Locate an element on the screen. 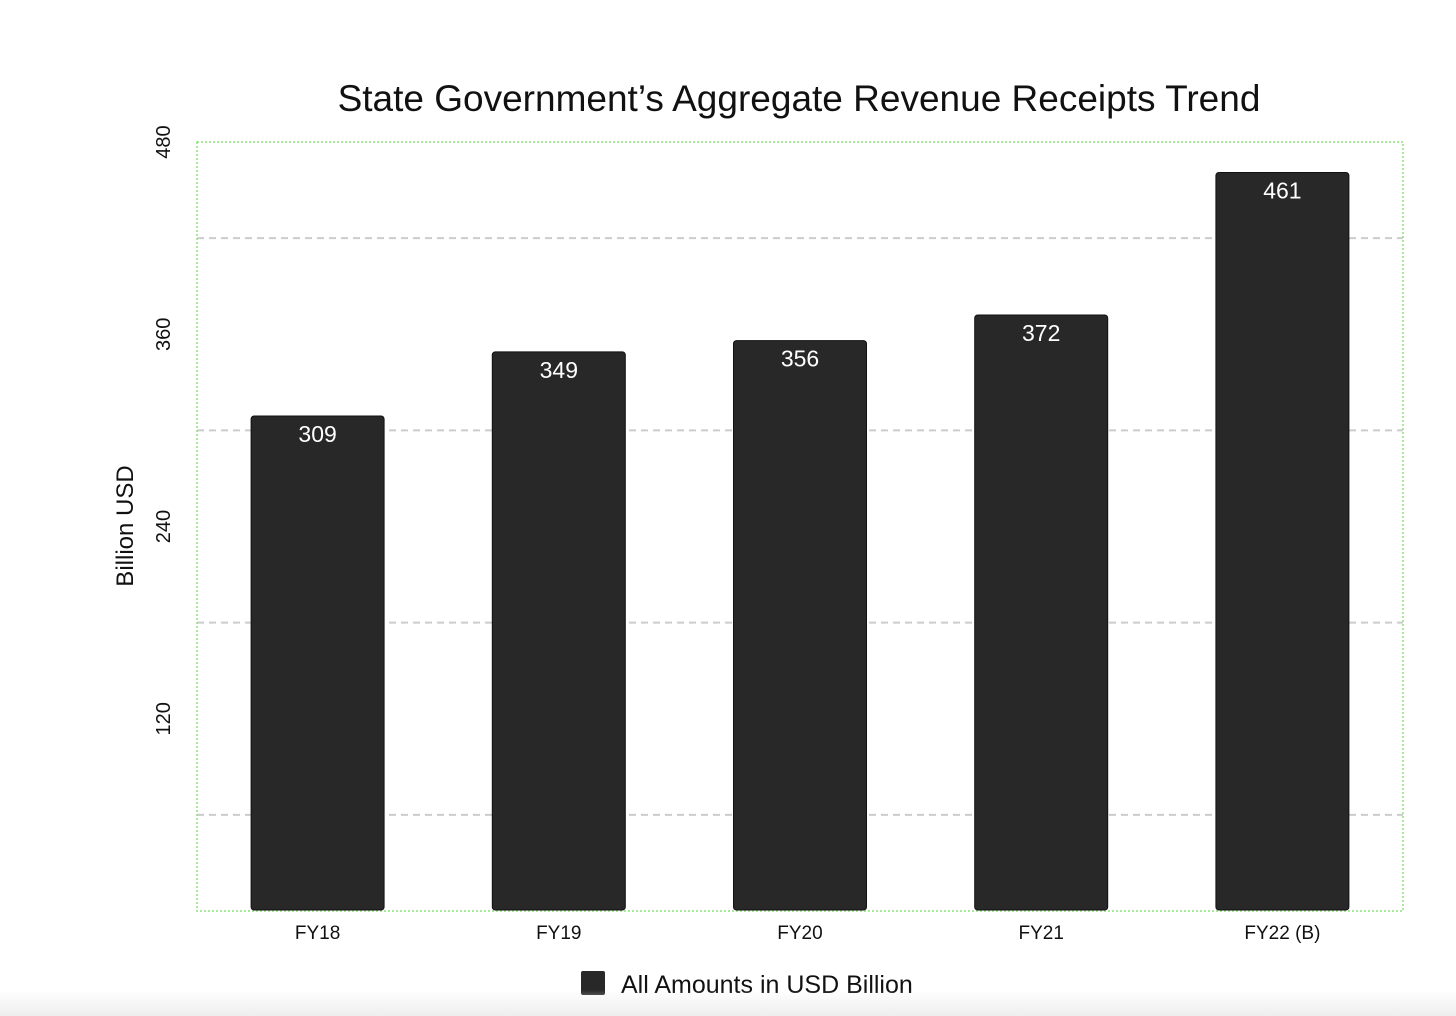 The height and width of the screenshot is (1016, 1456). x-tick-label-4: FY22 (B) is located at coordinates (1282, 933).